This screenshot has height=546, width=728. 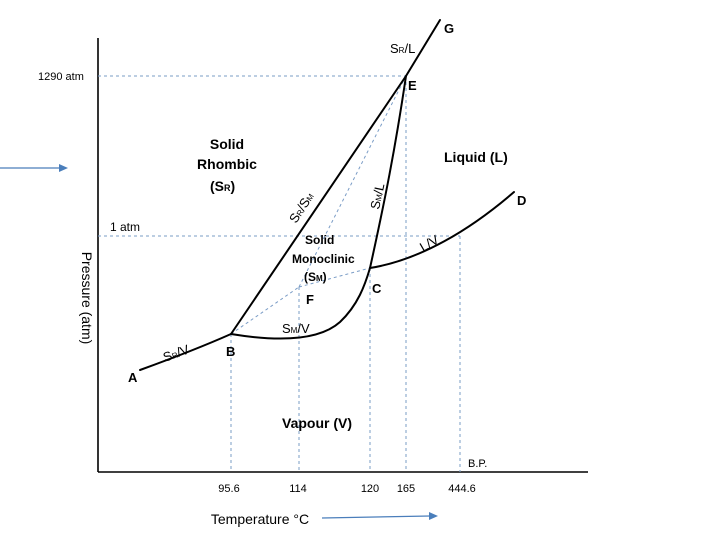 What do you see at coordinates (476, 157) in the screenshot?
I see `region-liquid: Liquid (L)` at bounding box center [476, 157].